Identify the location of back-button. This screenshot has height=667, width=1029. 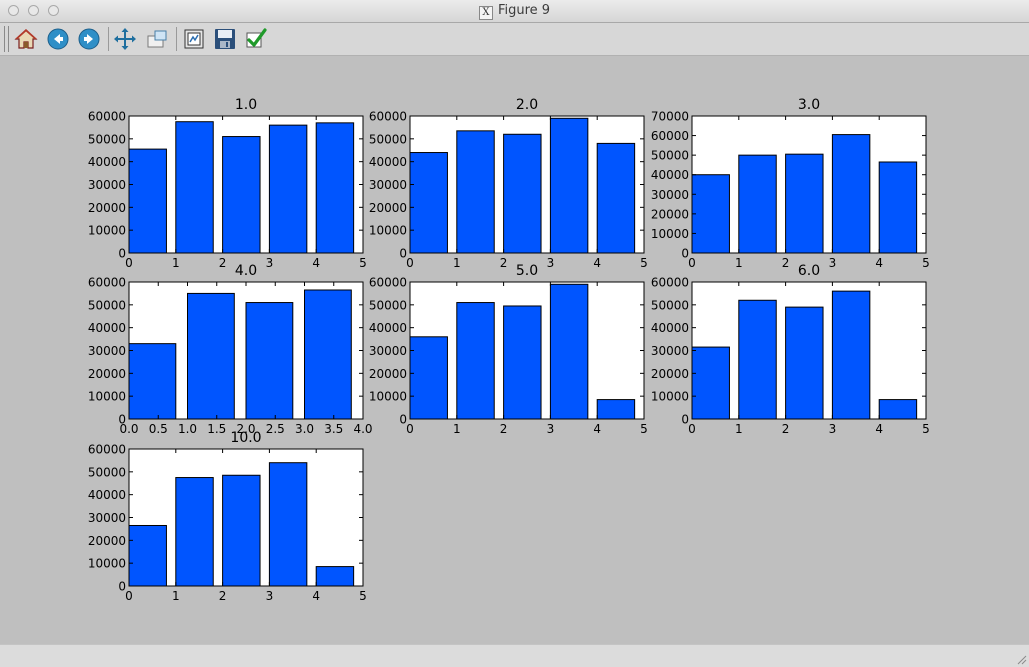
(58, 39).